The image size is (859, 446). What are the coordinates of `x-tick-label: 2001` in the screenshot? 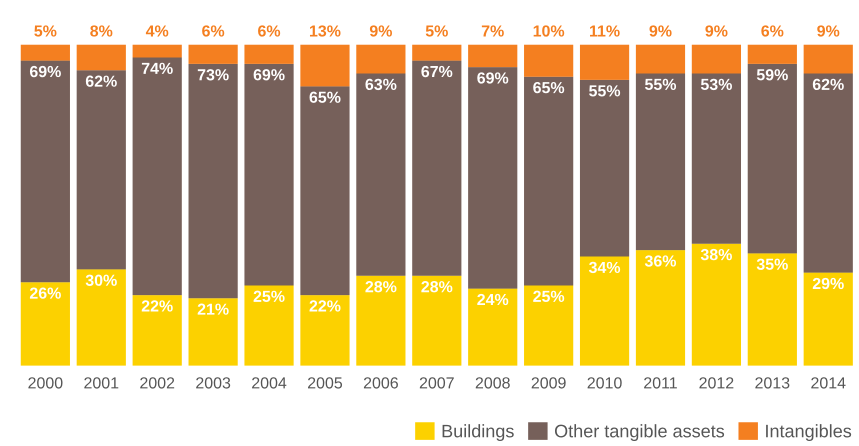 It's located at (101, 383).